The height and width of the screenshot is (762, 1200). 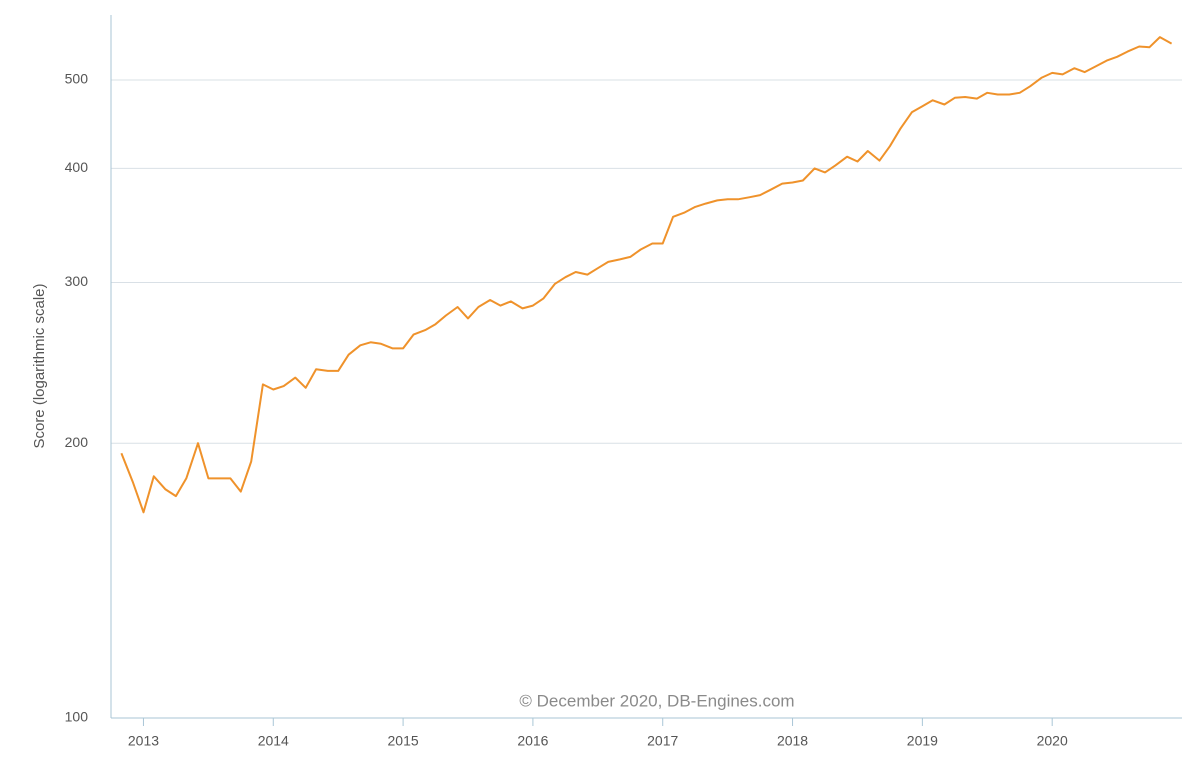 What do you see at coordinates (273, 741) in the screenshot?
I see `x-tick-label: 2014` at bounding box center [273, 741].